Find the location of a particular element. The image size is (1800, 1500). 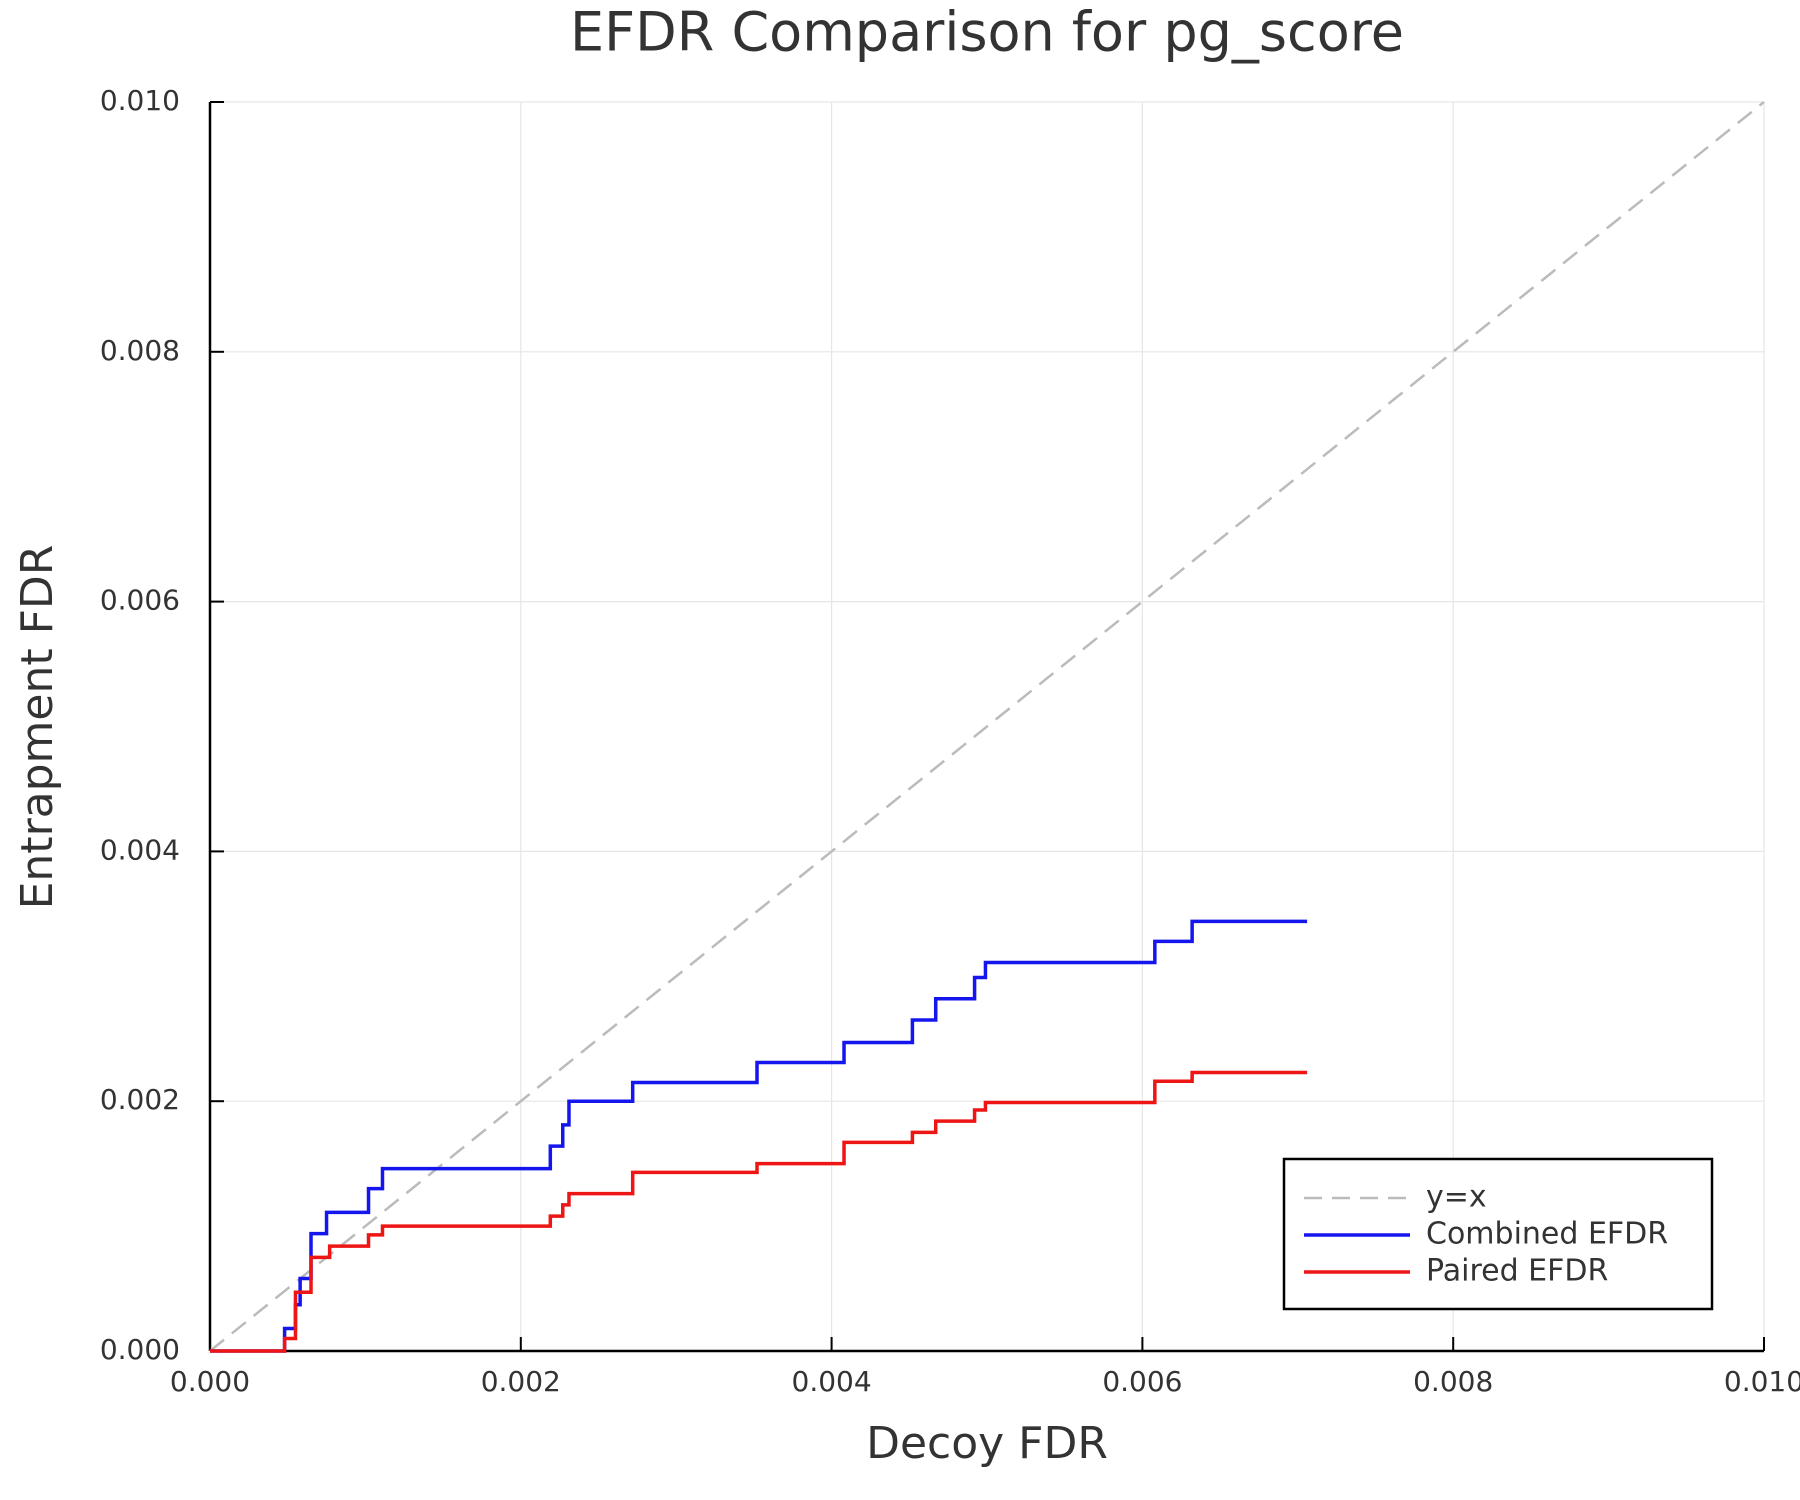

x-tick-label: 0.006 is located at coordinates (1142, 1381).